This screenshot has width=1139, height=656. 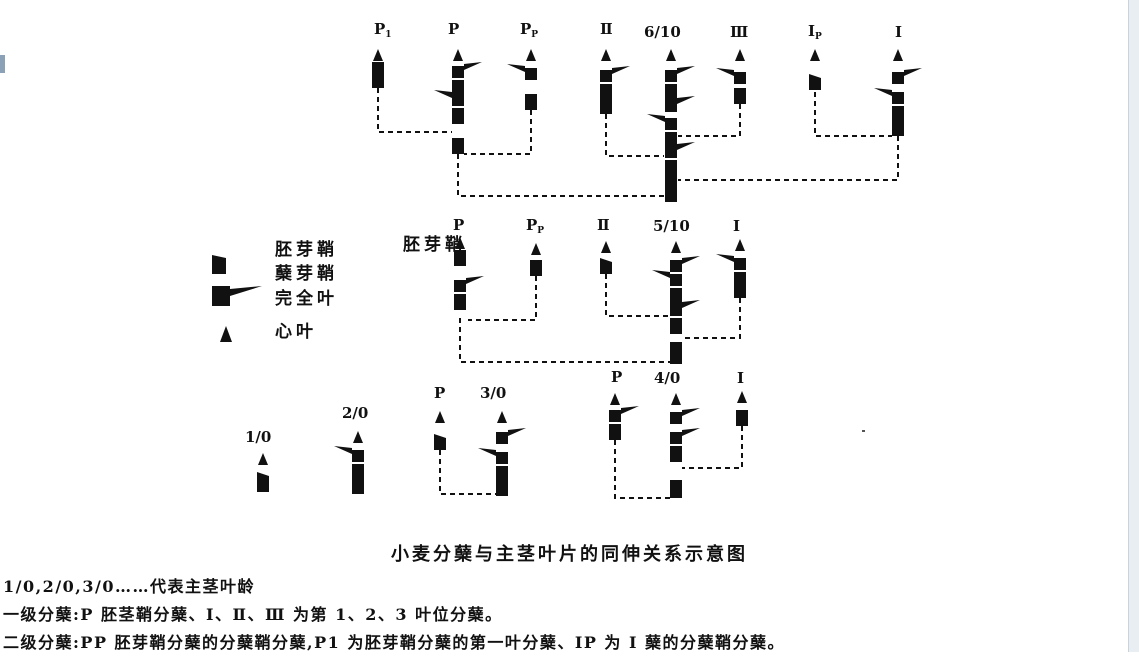 I want to click on g3-plant-p-b, so click(x=624, y=416).